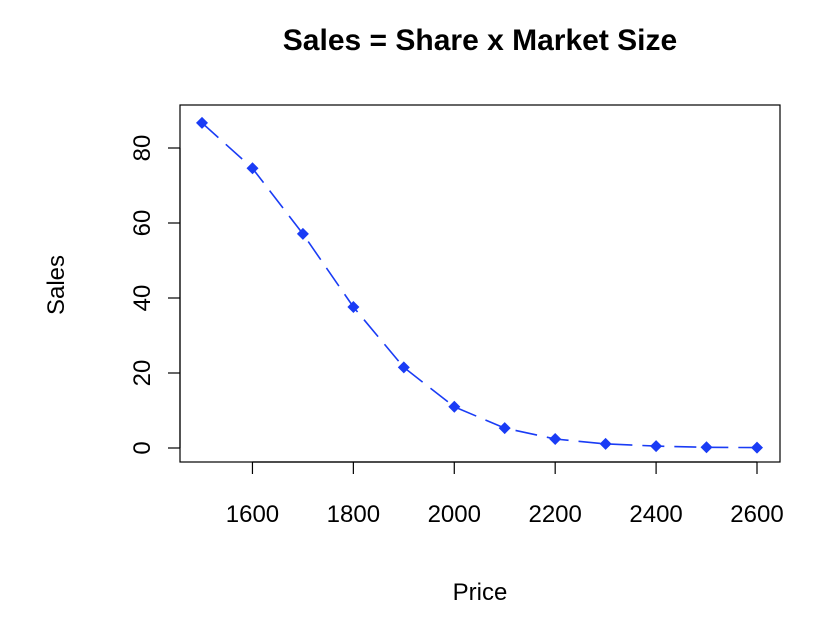 Image resolution: width=830 pixels, height=626 pixels. I want to click on y-tick-label: 0, so click(142, 447).